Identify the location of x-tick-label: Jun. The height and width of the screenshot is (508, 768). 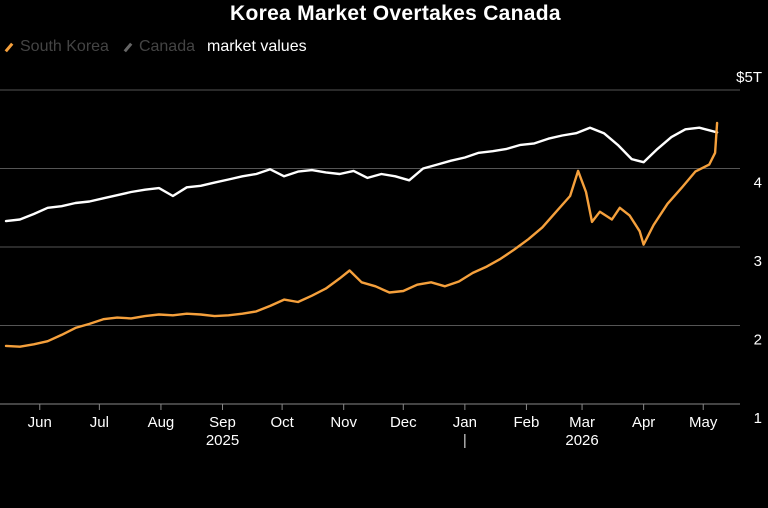
(40, 422).